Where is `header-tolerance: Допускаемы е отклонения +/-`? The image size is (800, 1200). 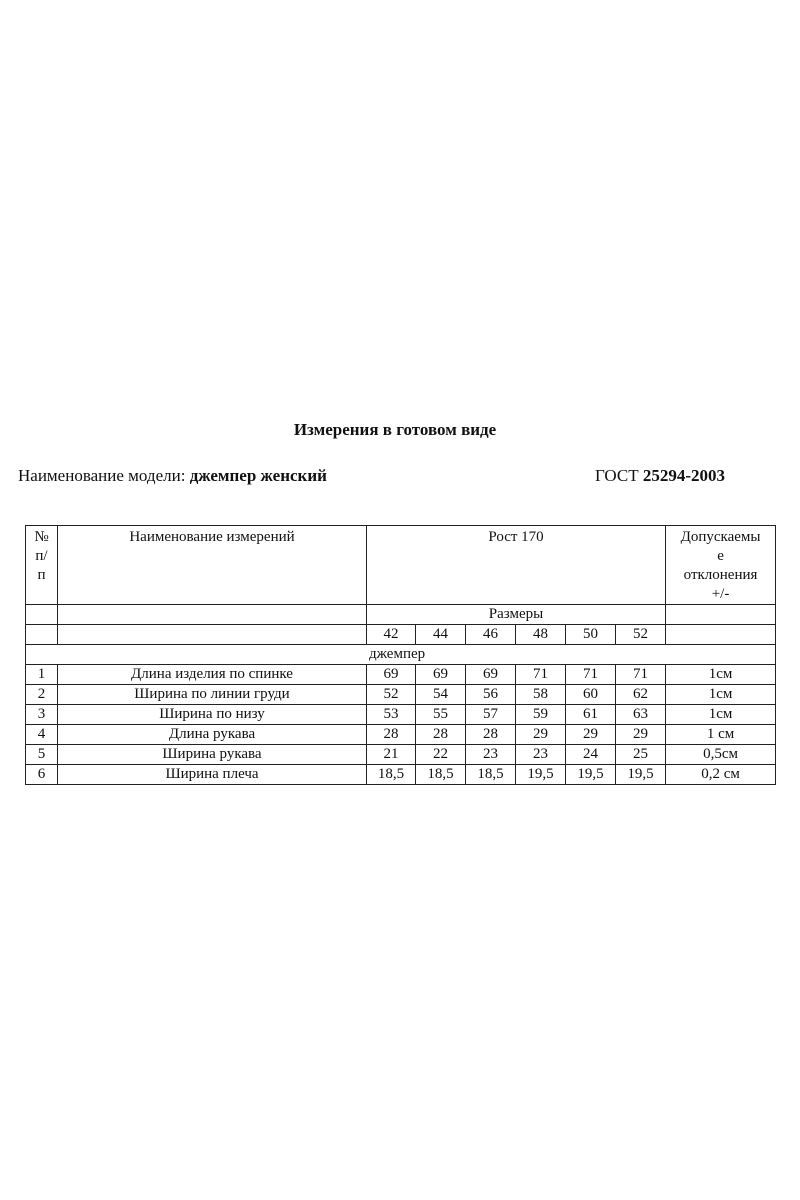
header-tolerance: Допускаемы е отклонения +/- is located at coordinates (721, 565).